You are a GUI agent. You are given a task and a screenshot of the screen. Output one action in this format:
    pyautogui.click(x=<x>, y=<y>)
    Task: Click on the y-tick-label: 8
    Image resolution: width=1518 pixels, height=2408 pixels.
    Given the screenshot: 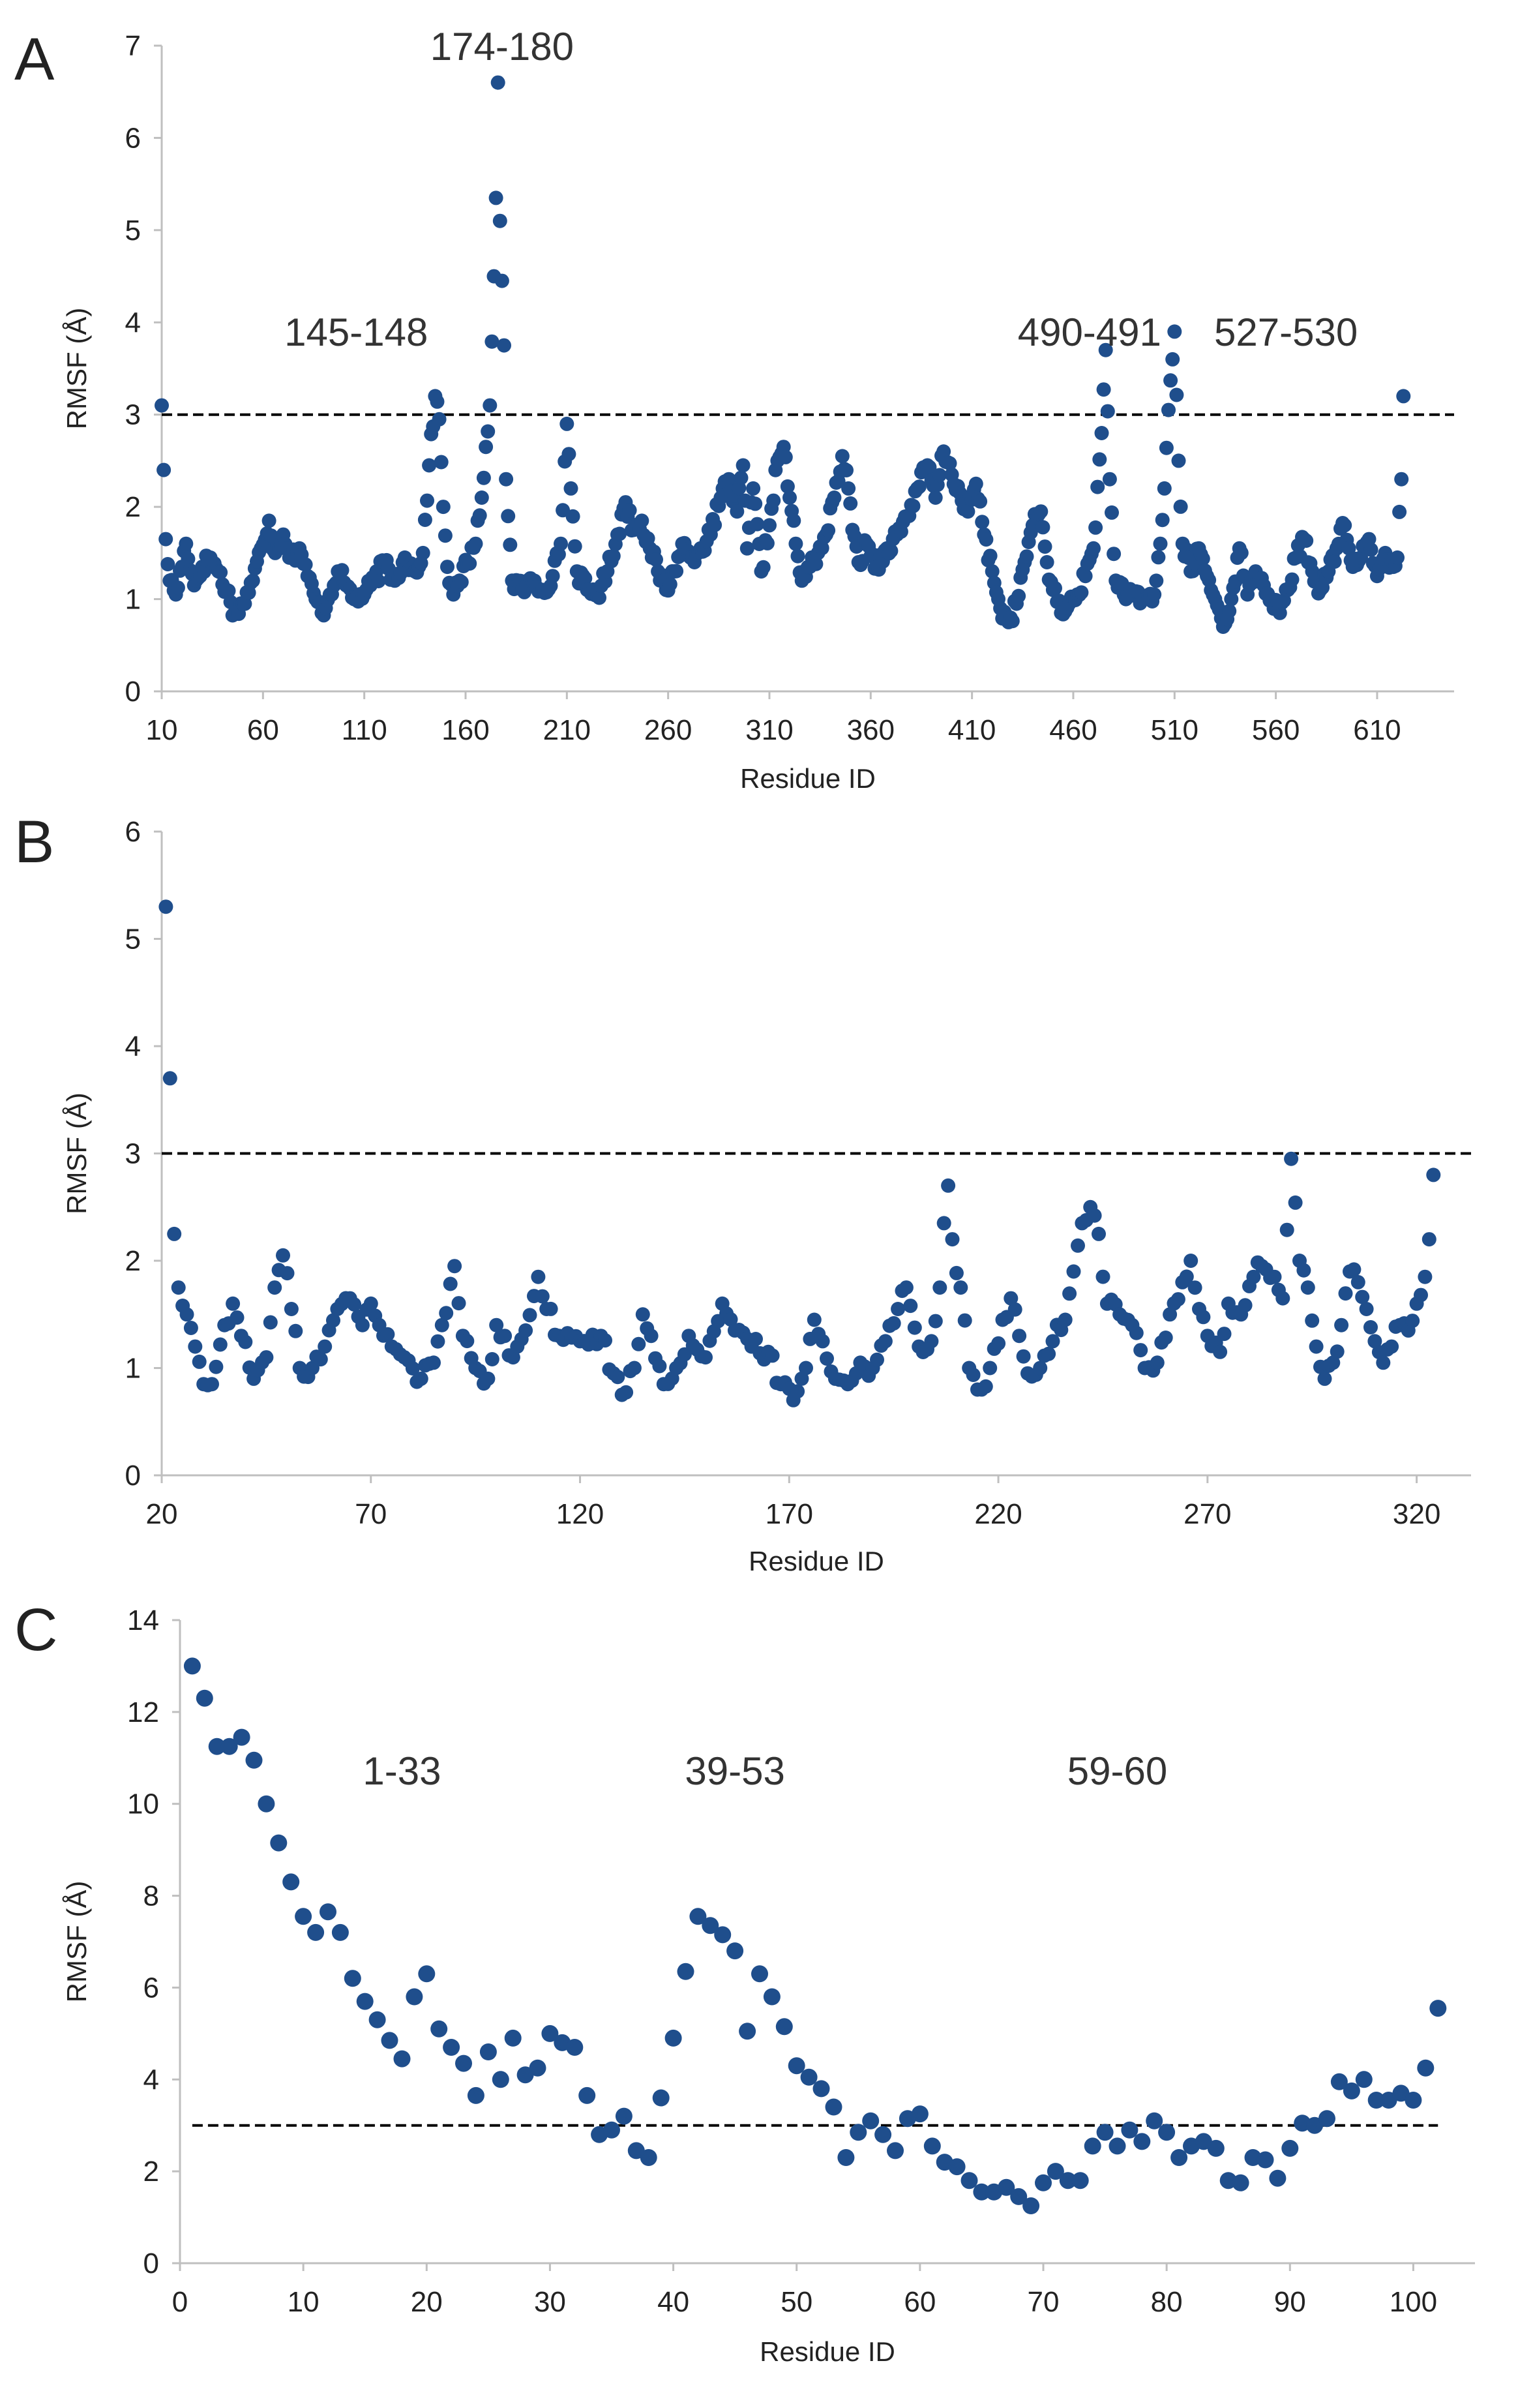 What is the action you would take?
    pyautogui.click(x=151, y=1896)
    